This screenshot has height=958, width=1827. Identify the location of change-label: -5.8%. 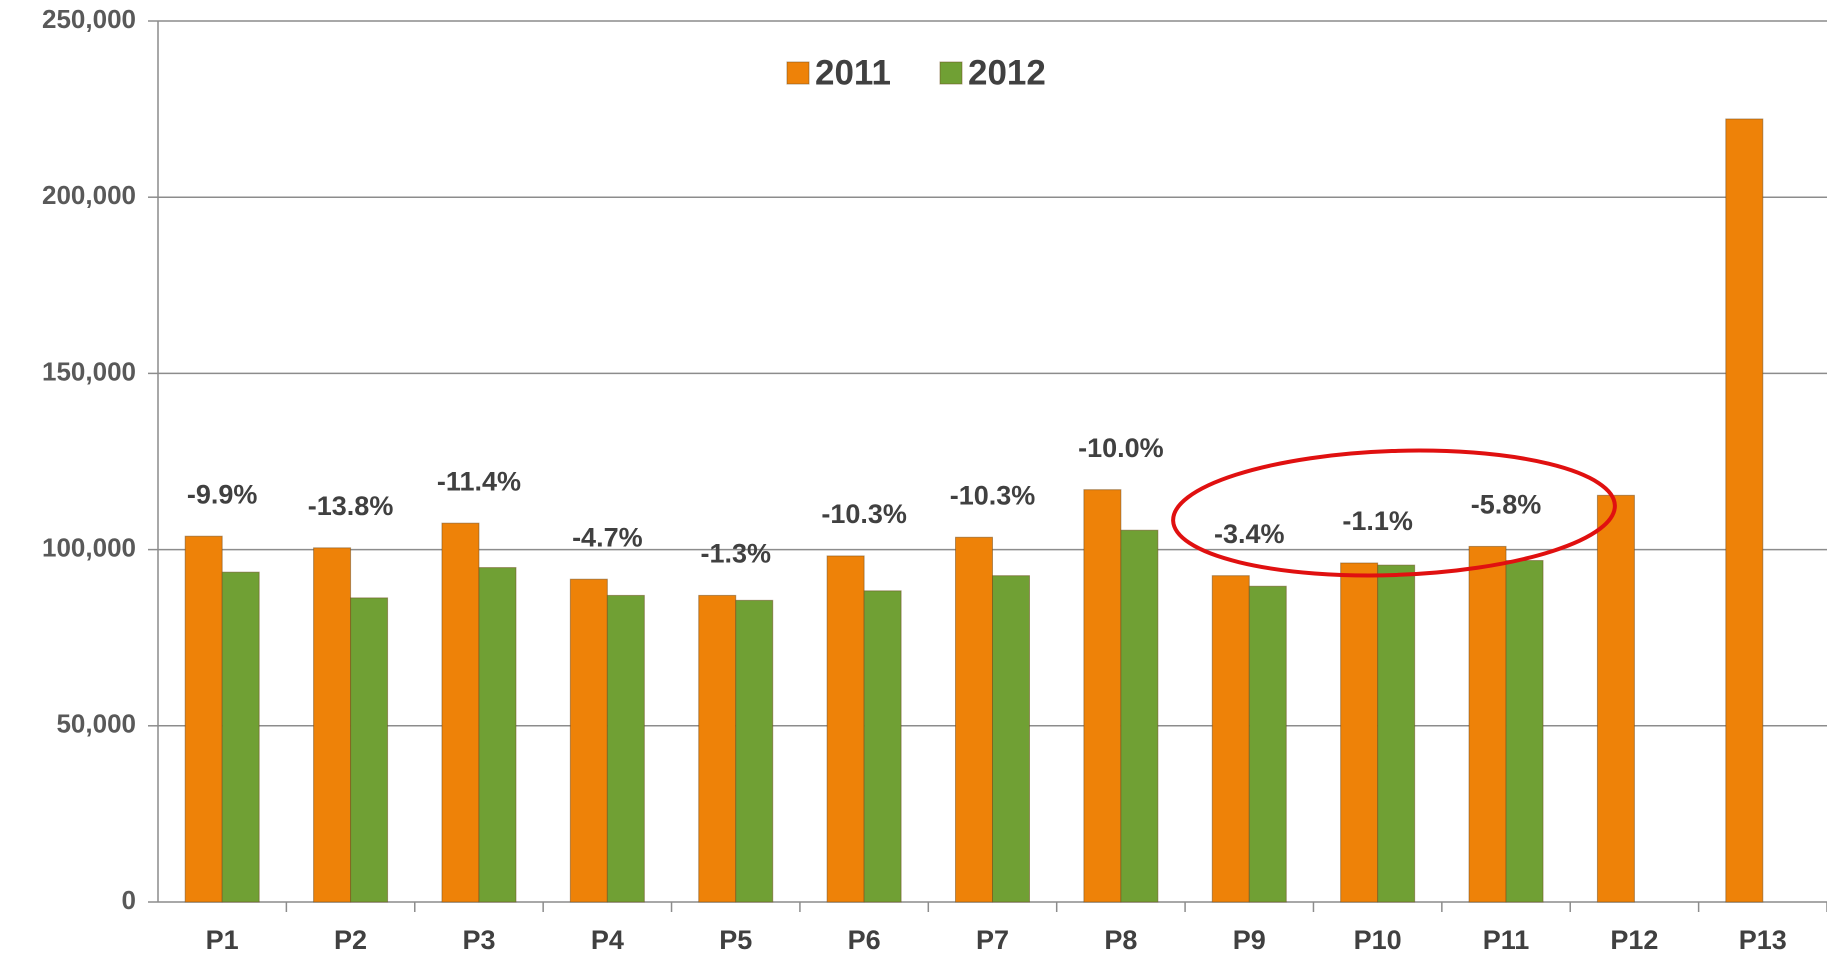
(1506, 505).